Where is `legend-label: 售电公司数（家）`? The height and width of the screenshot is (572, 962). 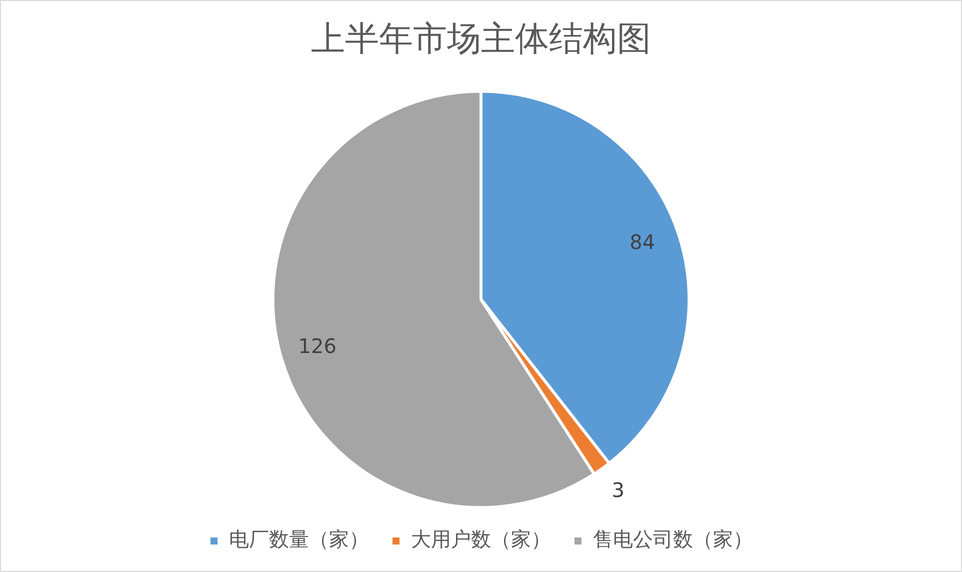
legend-label: 售电公司数（家） is located at coordinates (673, 539).